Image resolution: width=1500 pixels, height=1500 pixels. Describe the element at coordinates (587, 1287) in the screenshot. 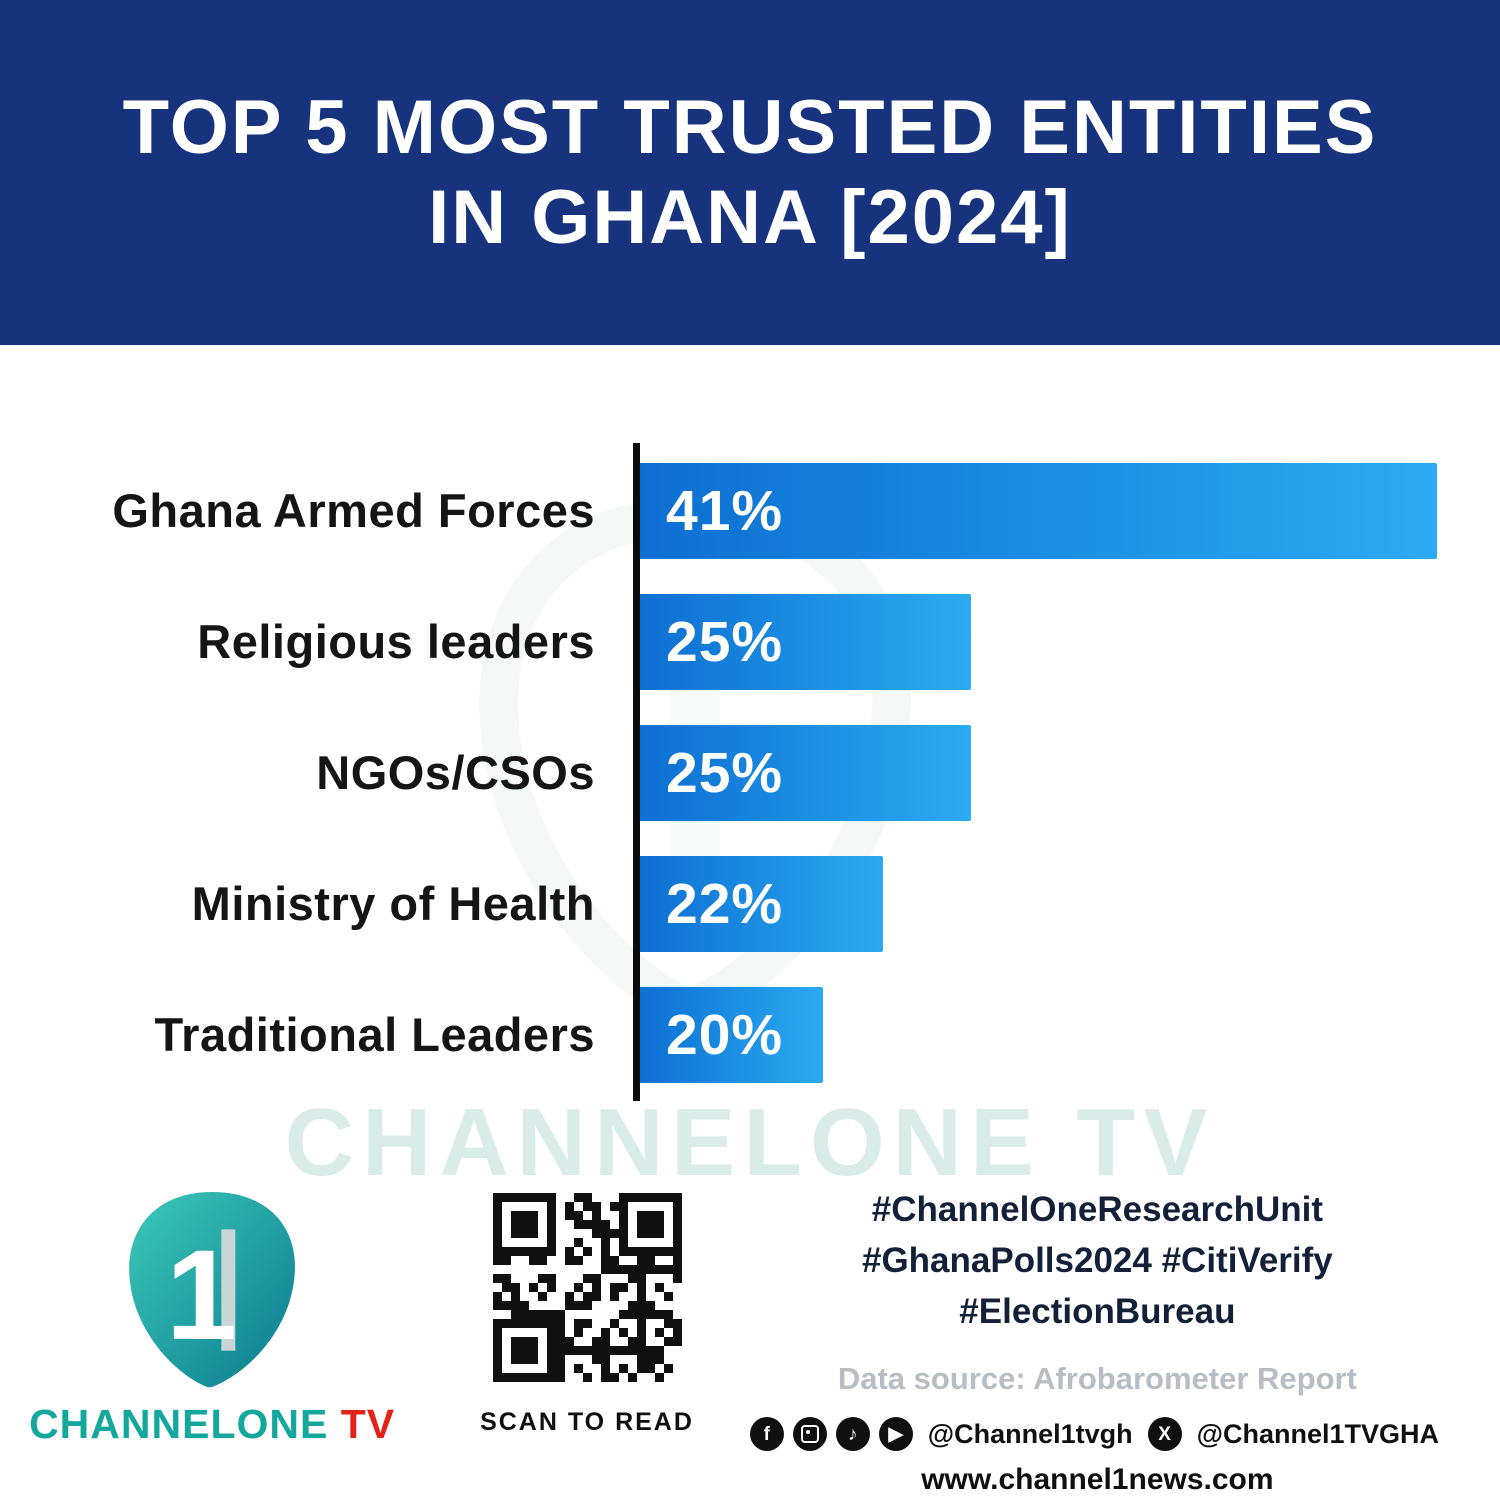

I see `qr-code` at that location.